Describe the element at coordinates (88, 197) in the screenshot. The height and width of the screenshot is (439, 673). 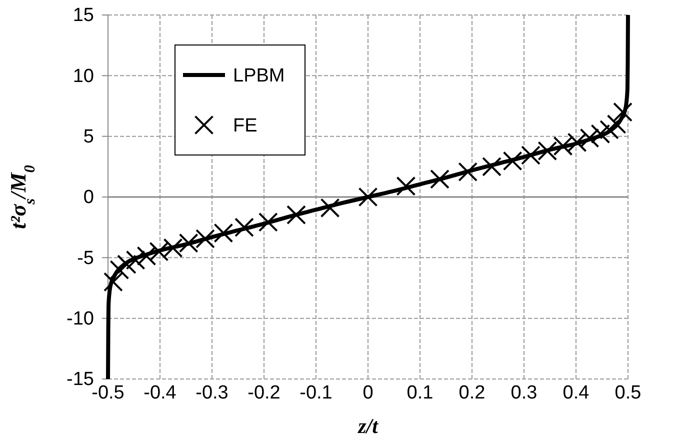
I see `y-tick-label: 0` at that location.